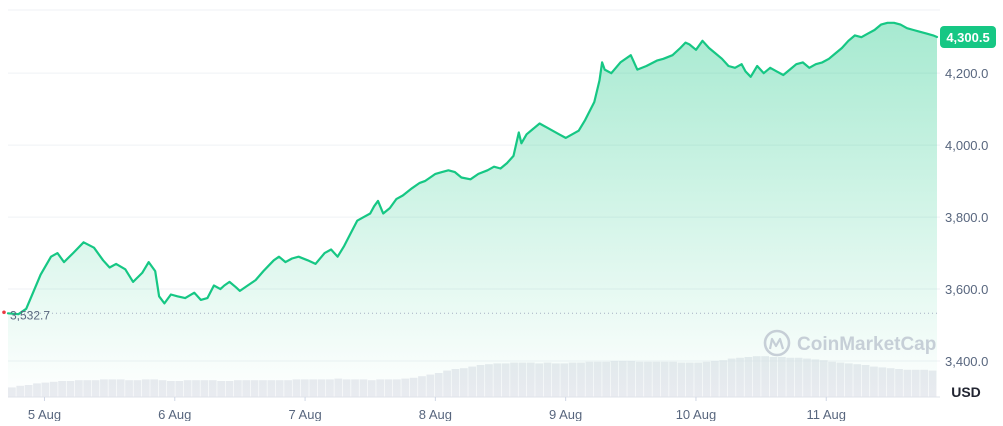 The height and width of the screenshot is (426, 1003). I want to click on x-axis-ticks: 5 Aug 6 Aug 7 Aug 8 Aug 9 Aug 10 Aug 11 Aug, so click(437, 409).